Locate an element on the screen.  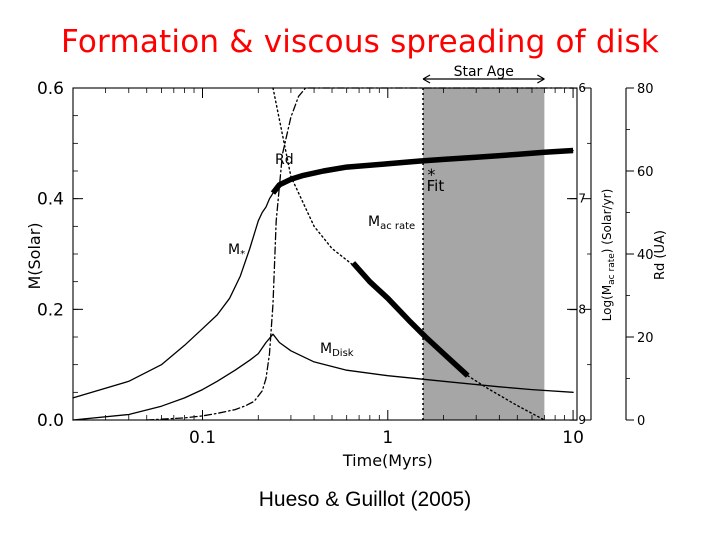
y2-axis-title-part: ) (Solar/yr) is located at coordinates (607, 221).